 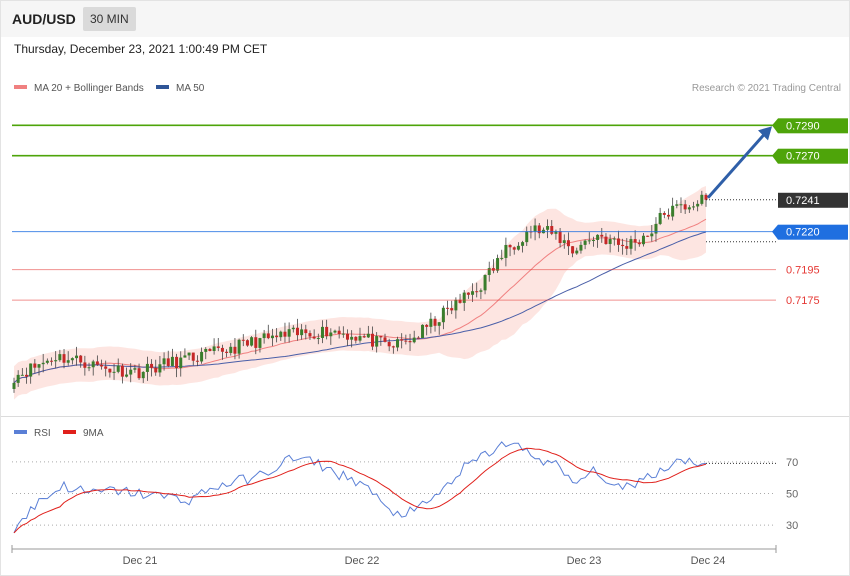 I want to click on rsi-ma-legend-swatch, so click(x=69, y=432).